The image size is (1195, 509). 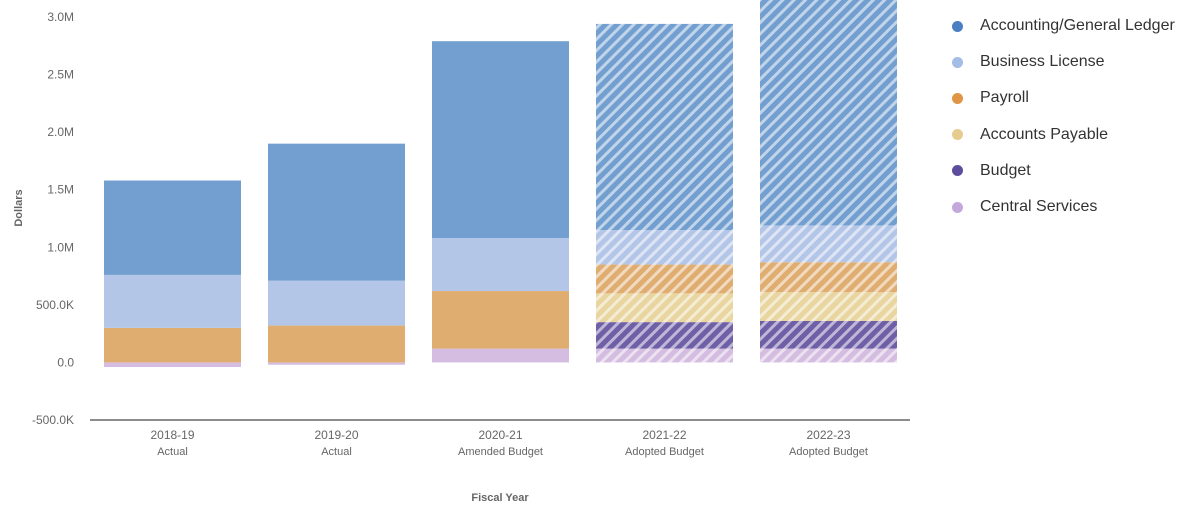 I want to click on y-tick-label: 1.0M, so click(x=60, y=247).